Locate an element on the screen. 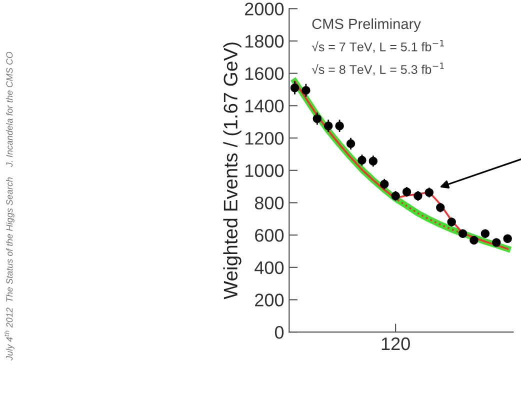 This screenshot has width=521, height=412. y-tick-label: 400 is located at coordinates (269, 267).